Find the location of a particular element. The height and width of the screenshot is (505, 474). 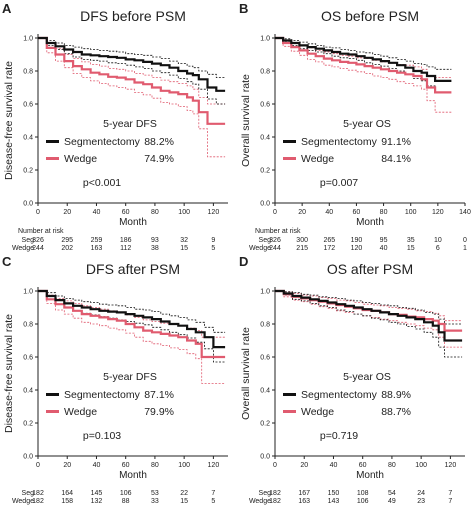

risk-value: 93 is located at coordinates (155, 240).